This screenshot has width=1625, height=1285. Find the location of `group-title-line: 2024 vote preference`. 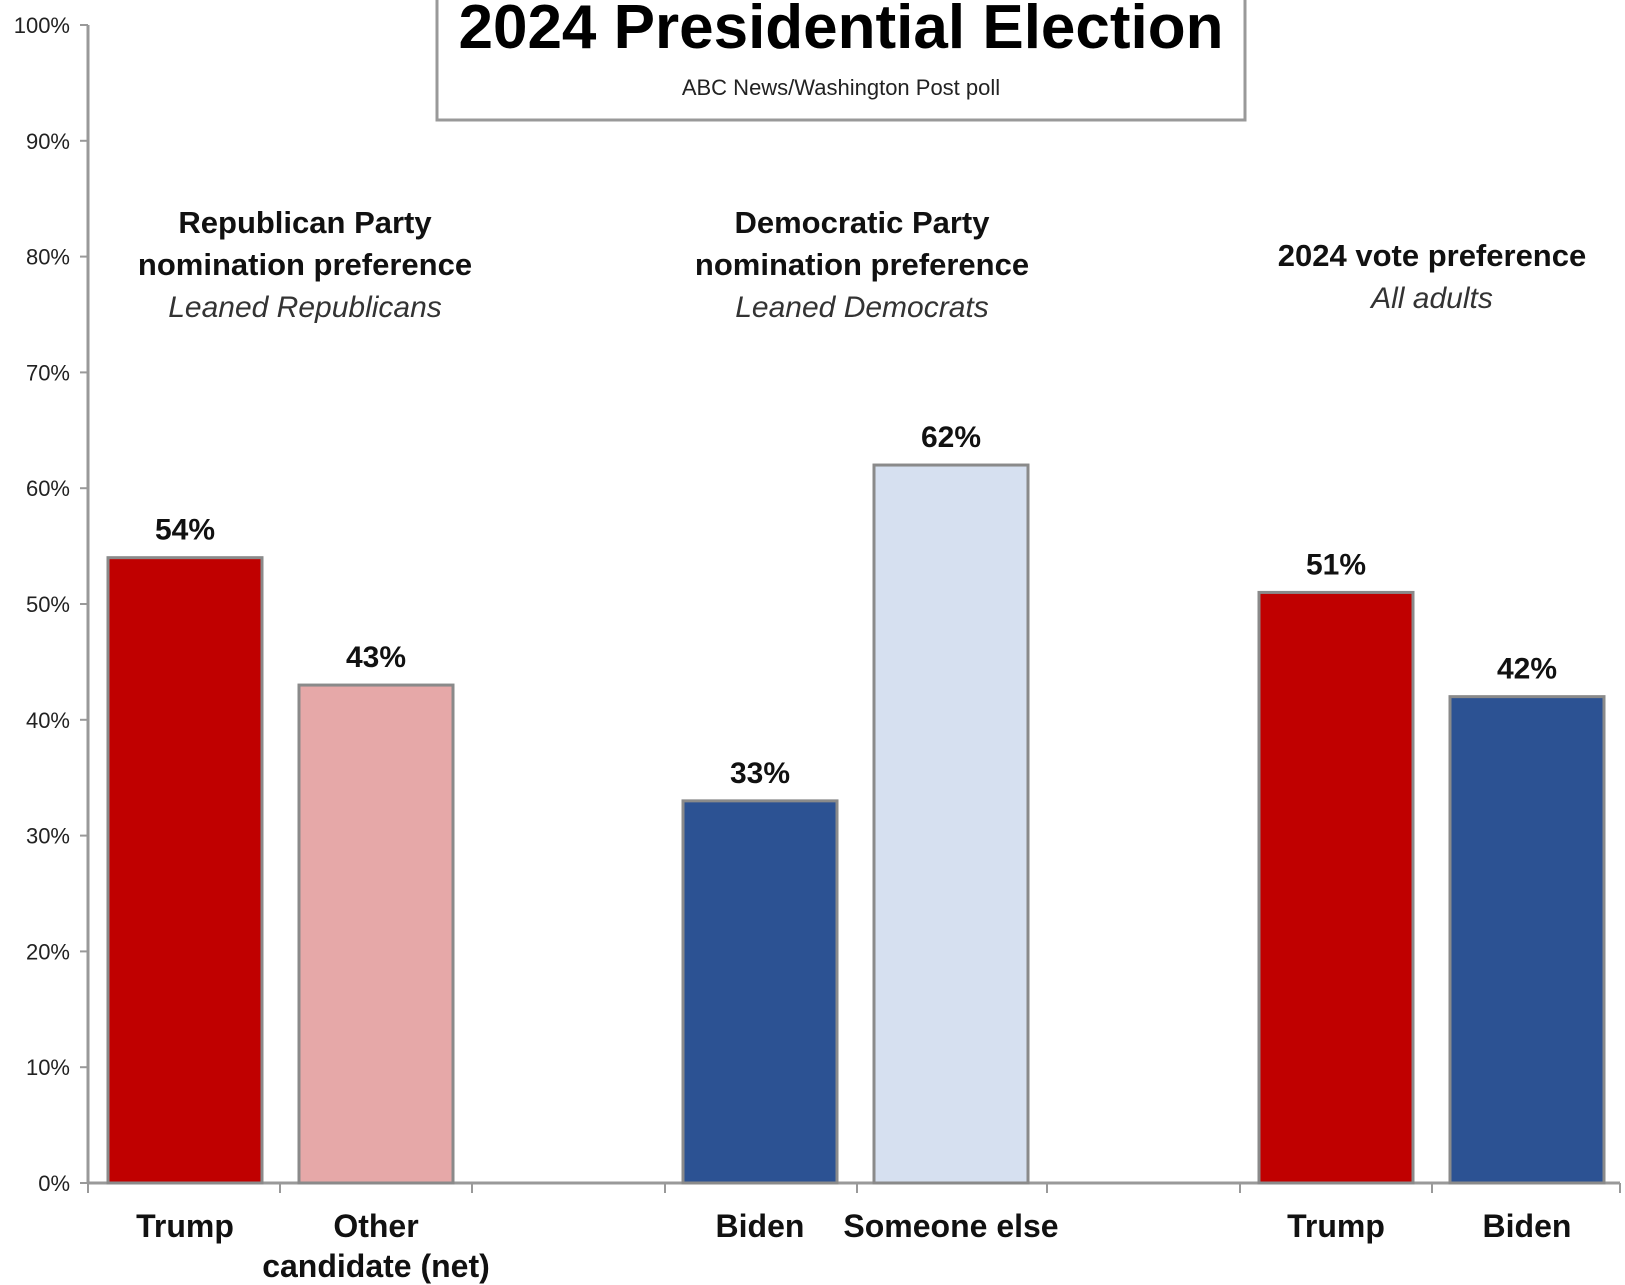

group-title-line: 2024 vote preference is located at coordinates (1432, 255).